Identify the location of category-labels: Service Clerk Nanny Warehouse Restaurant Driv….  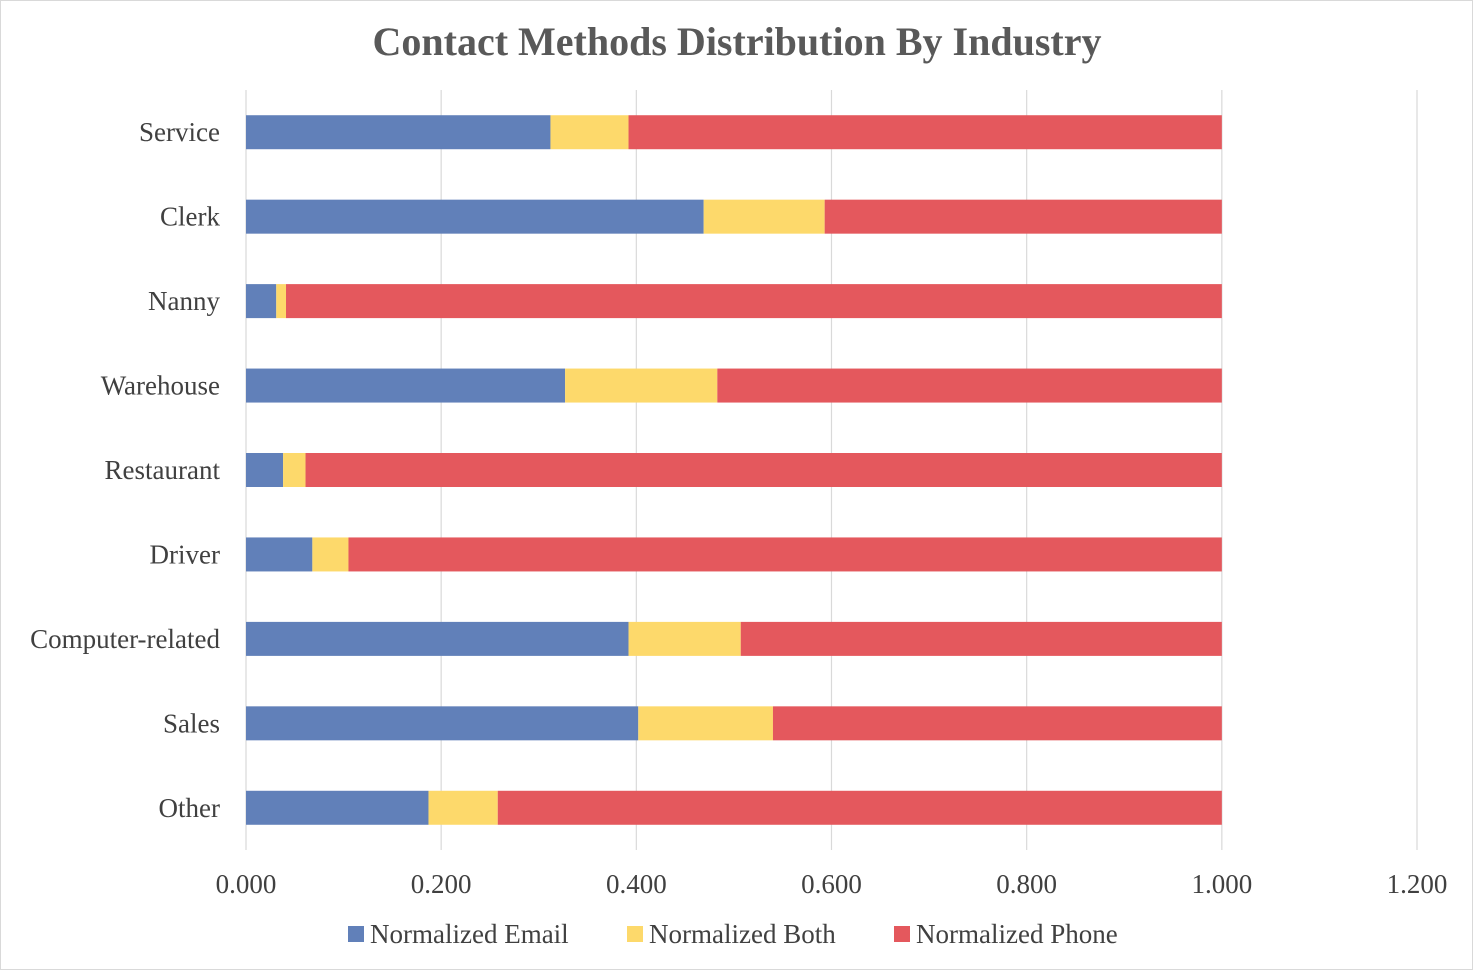
(125, 470).